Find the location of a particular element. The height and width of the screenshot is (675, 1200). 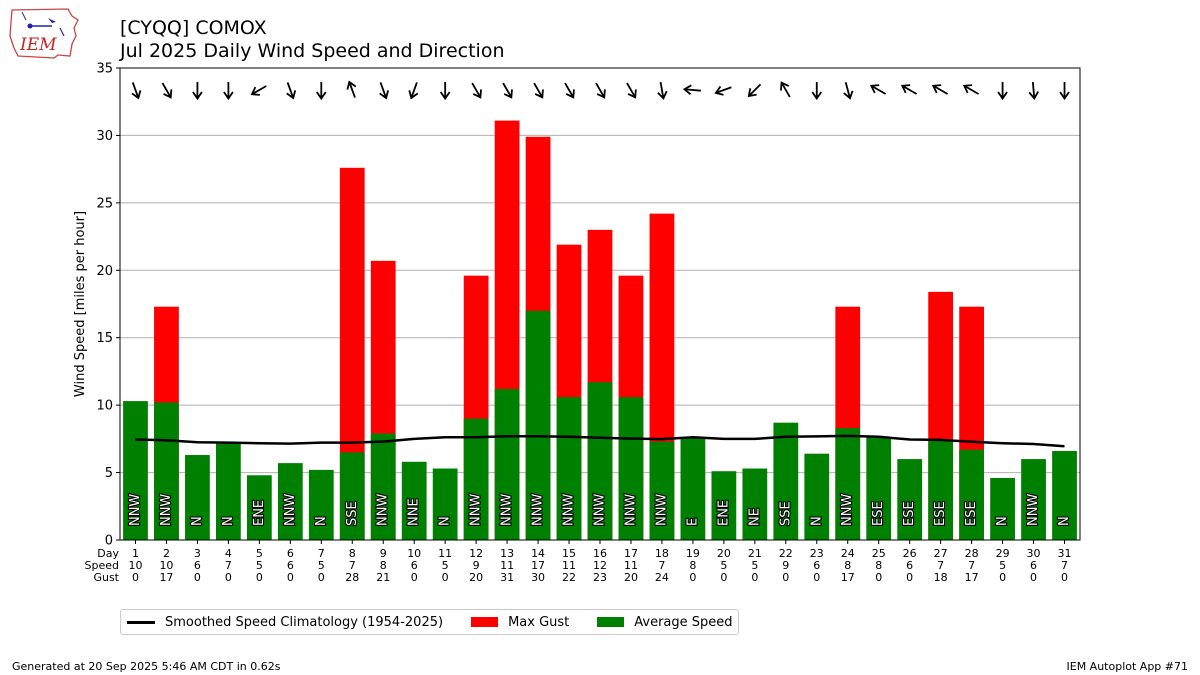

speed-label: 17 is located at coordinates (538, 565).